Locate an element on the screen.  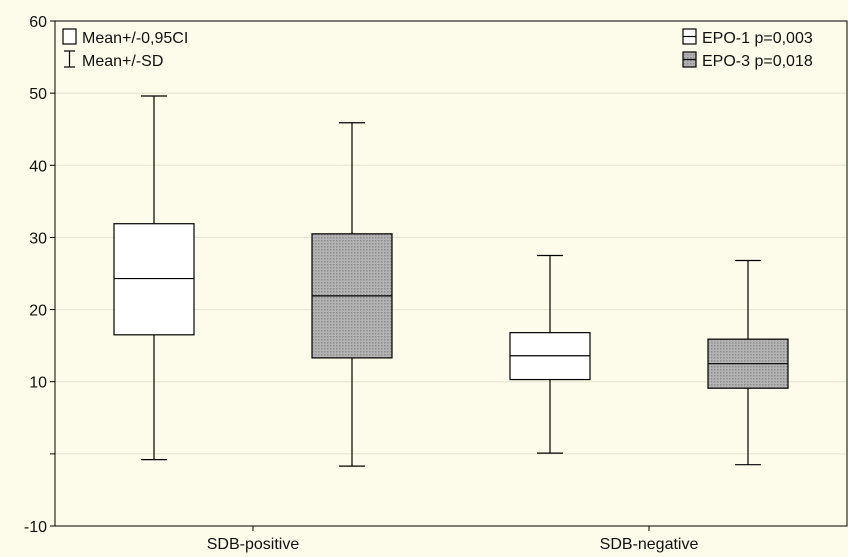
y-tick-label: 20 is located at coordinates (38, 311).